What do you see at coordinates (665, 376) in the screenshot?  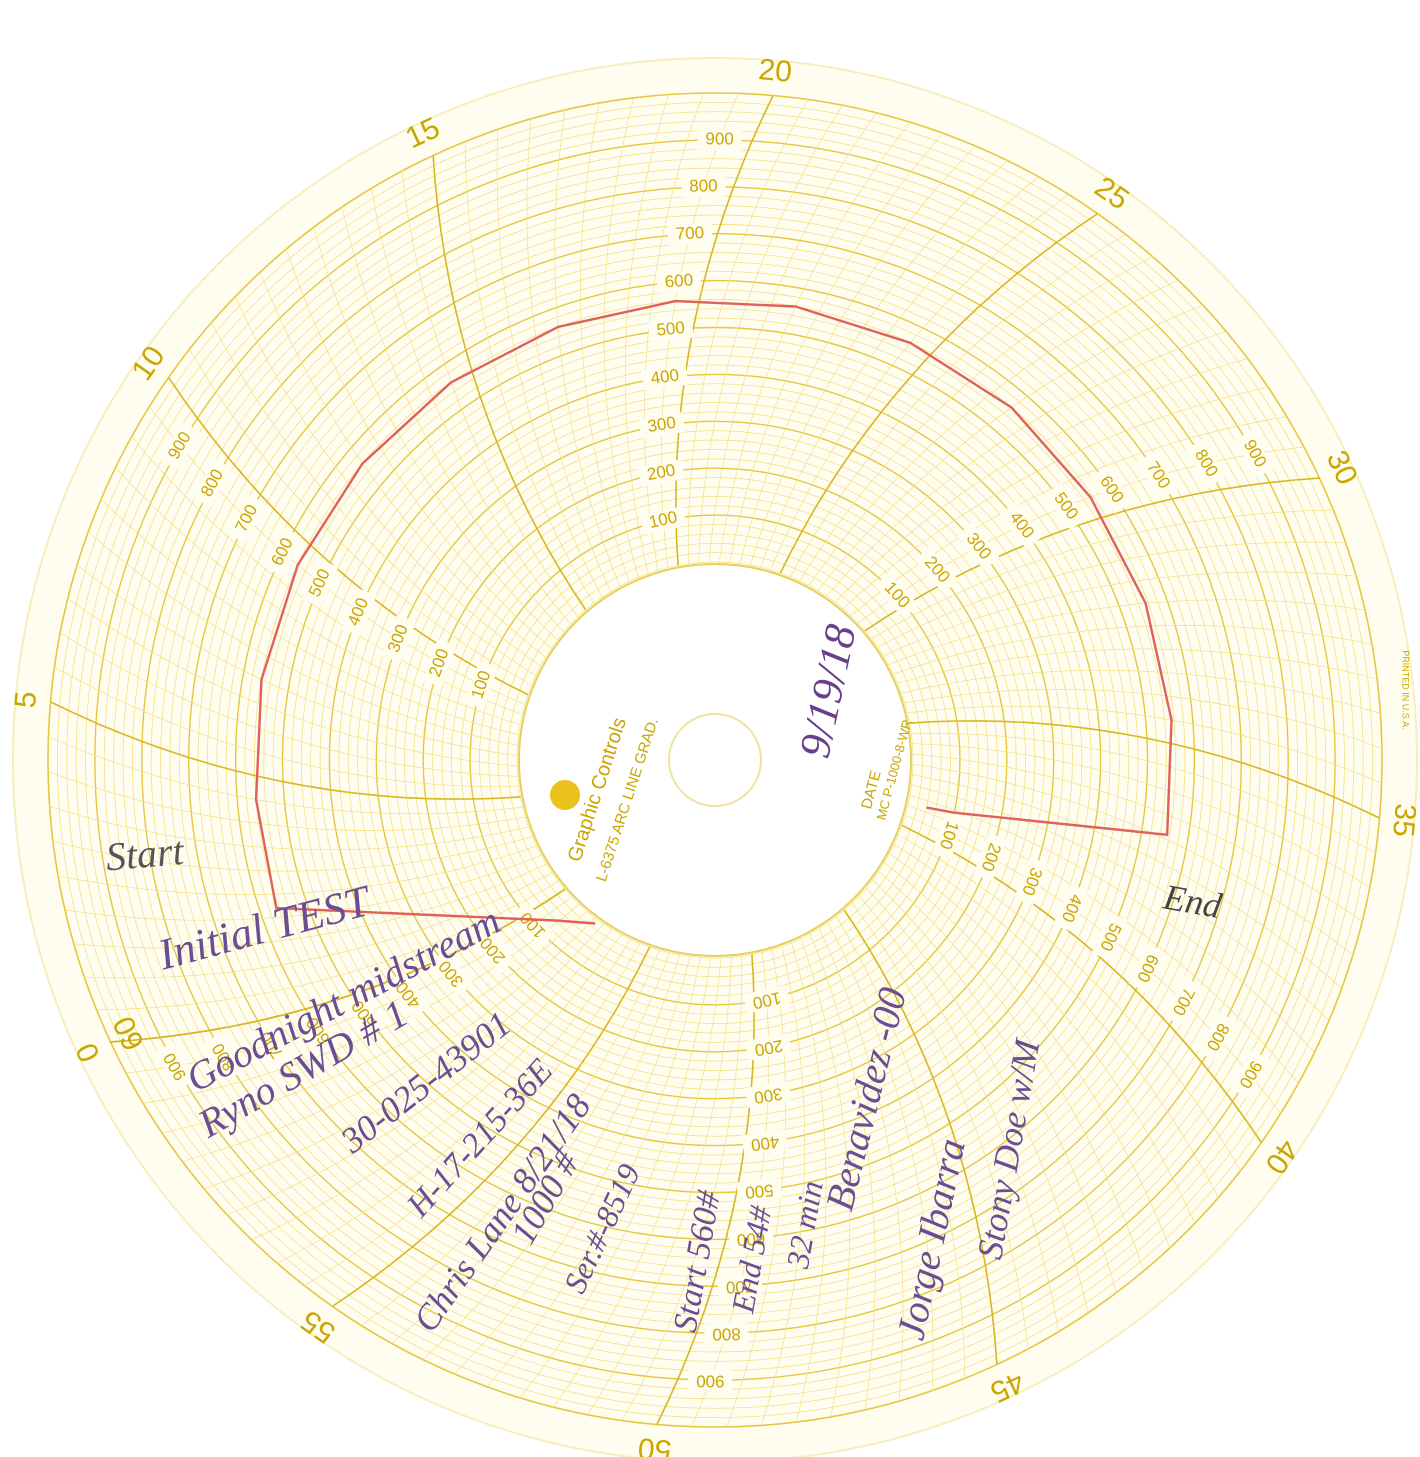 I see `value-label: 400` at bounding box center [665, 376].